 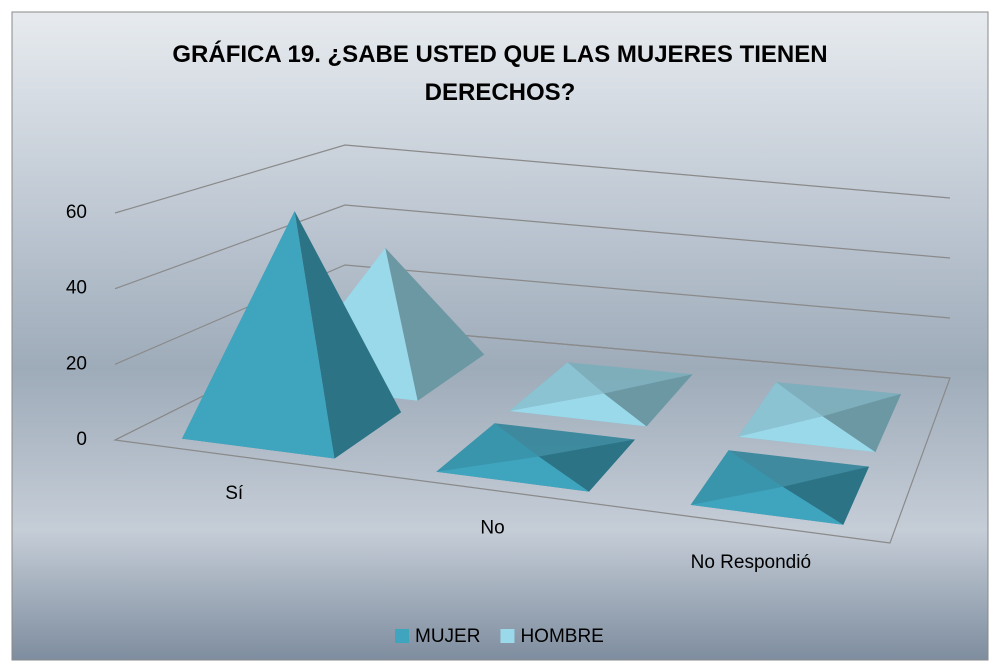 I want to click on y-tick-label: 0, so click(x=81, y=439).